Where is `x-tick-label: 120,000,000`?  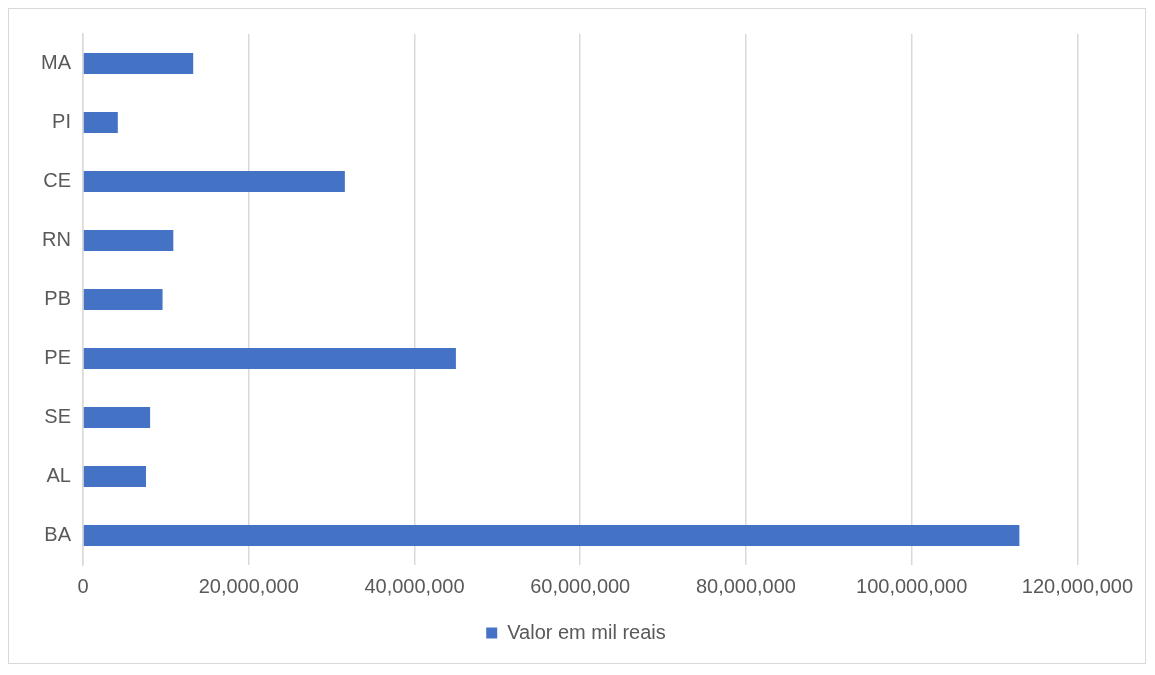
x-tick-label: 120,000,000 is located at coordinates (1077, 585).